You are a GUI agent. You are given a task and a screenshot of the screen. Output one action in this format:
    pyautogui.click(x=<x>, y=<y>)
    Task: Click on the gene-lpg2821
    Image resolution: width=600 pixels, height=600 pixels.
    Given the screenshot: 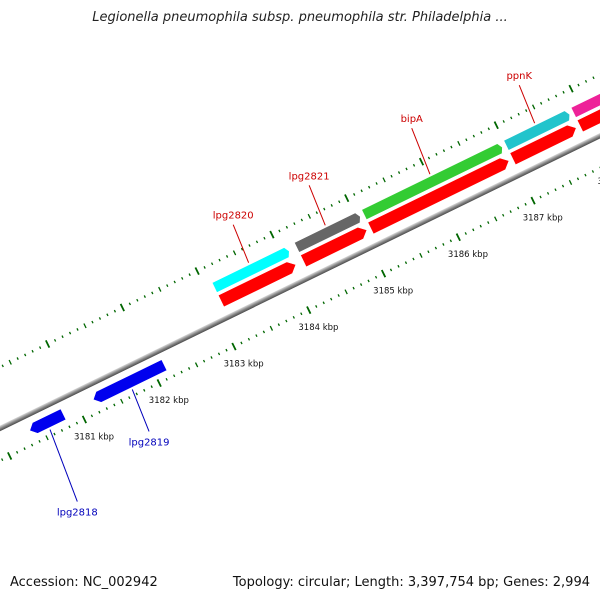 What is the action you would take?
    pyautogui.click(x=327, y=232)
    